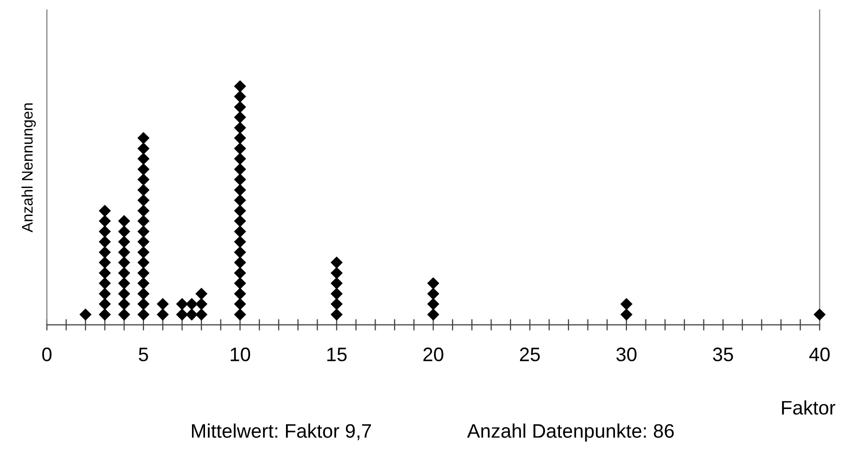 This screenshot has height=453, width=852. Describe the element at coordinates (809, 407) in the screenshot. I see `x-axis-title: Faktor` at that location.